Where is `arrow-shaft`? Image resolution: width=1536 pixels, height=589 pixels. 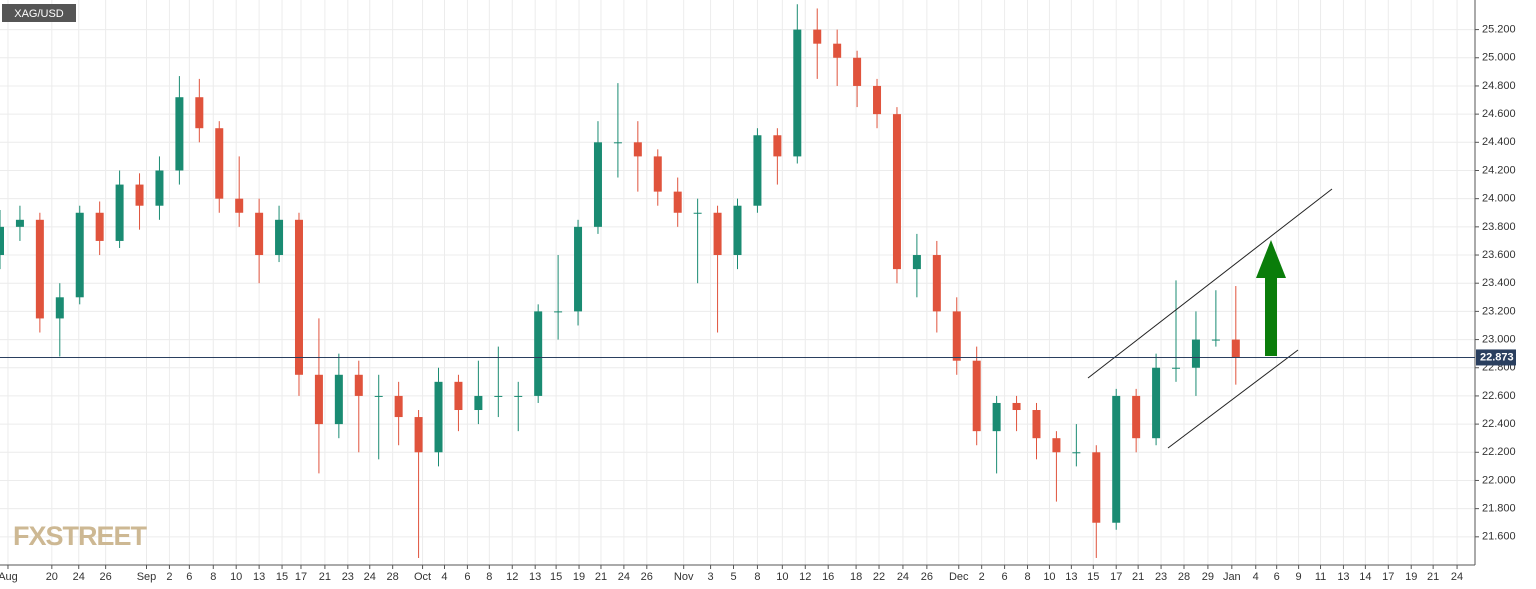 arrow-shaft is located at coordinates (1271, 316).